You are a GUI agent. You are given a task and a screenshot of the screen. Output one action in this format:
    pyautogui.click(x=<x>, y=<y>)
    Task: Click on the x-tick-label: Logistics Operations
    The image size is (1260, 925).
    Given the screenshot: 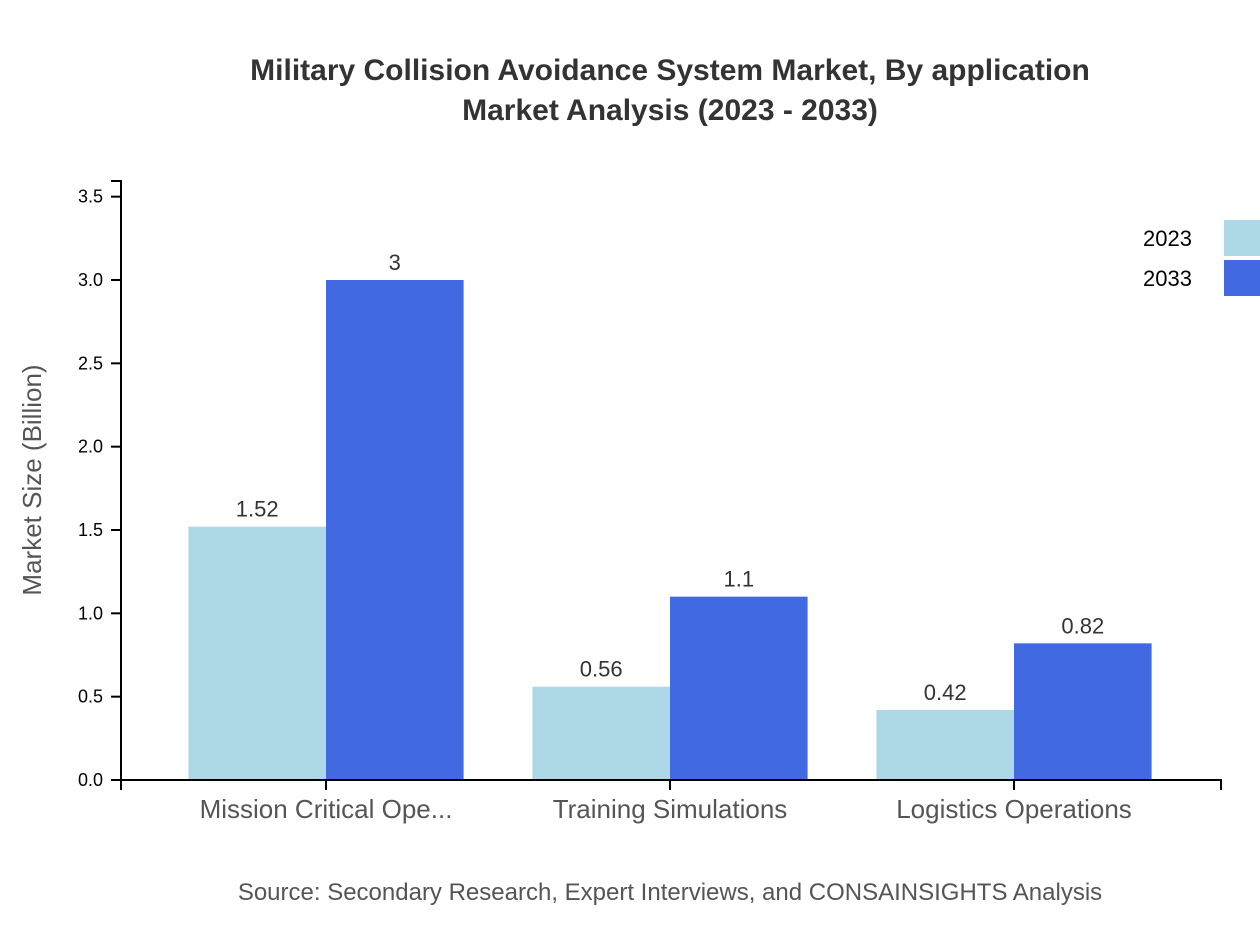 What is the action you would take?
    pyautogui.click(x=1014, y=809)
    